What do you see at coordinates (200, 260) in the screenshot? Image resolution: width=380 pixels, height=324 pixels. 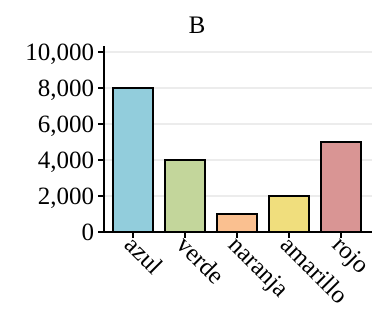 I see `x-tick-label-verde: verde` at bounding box center [200, 260].